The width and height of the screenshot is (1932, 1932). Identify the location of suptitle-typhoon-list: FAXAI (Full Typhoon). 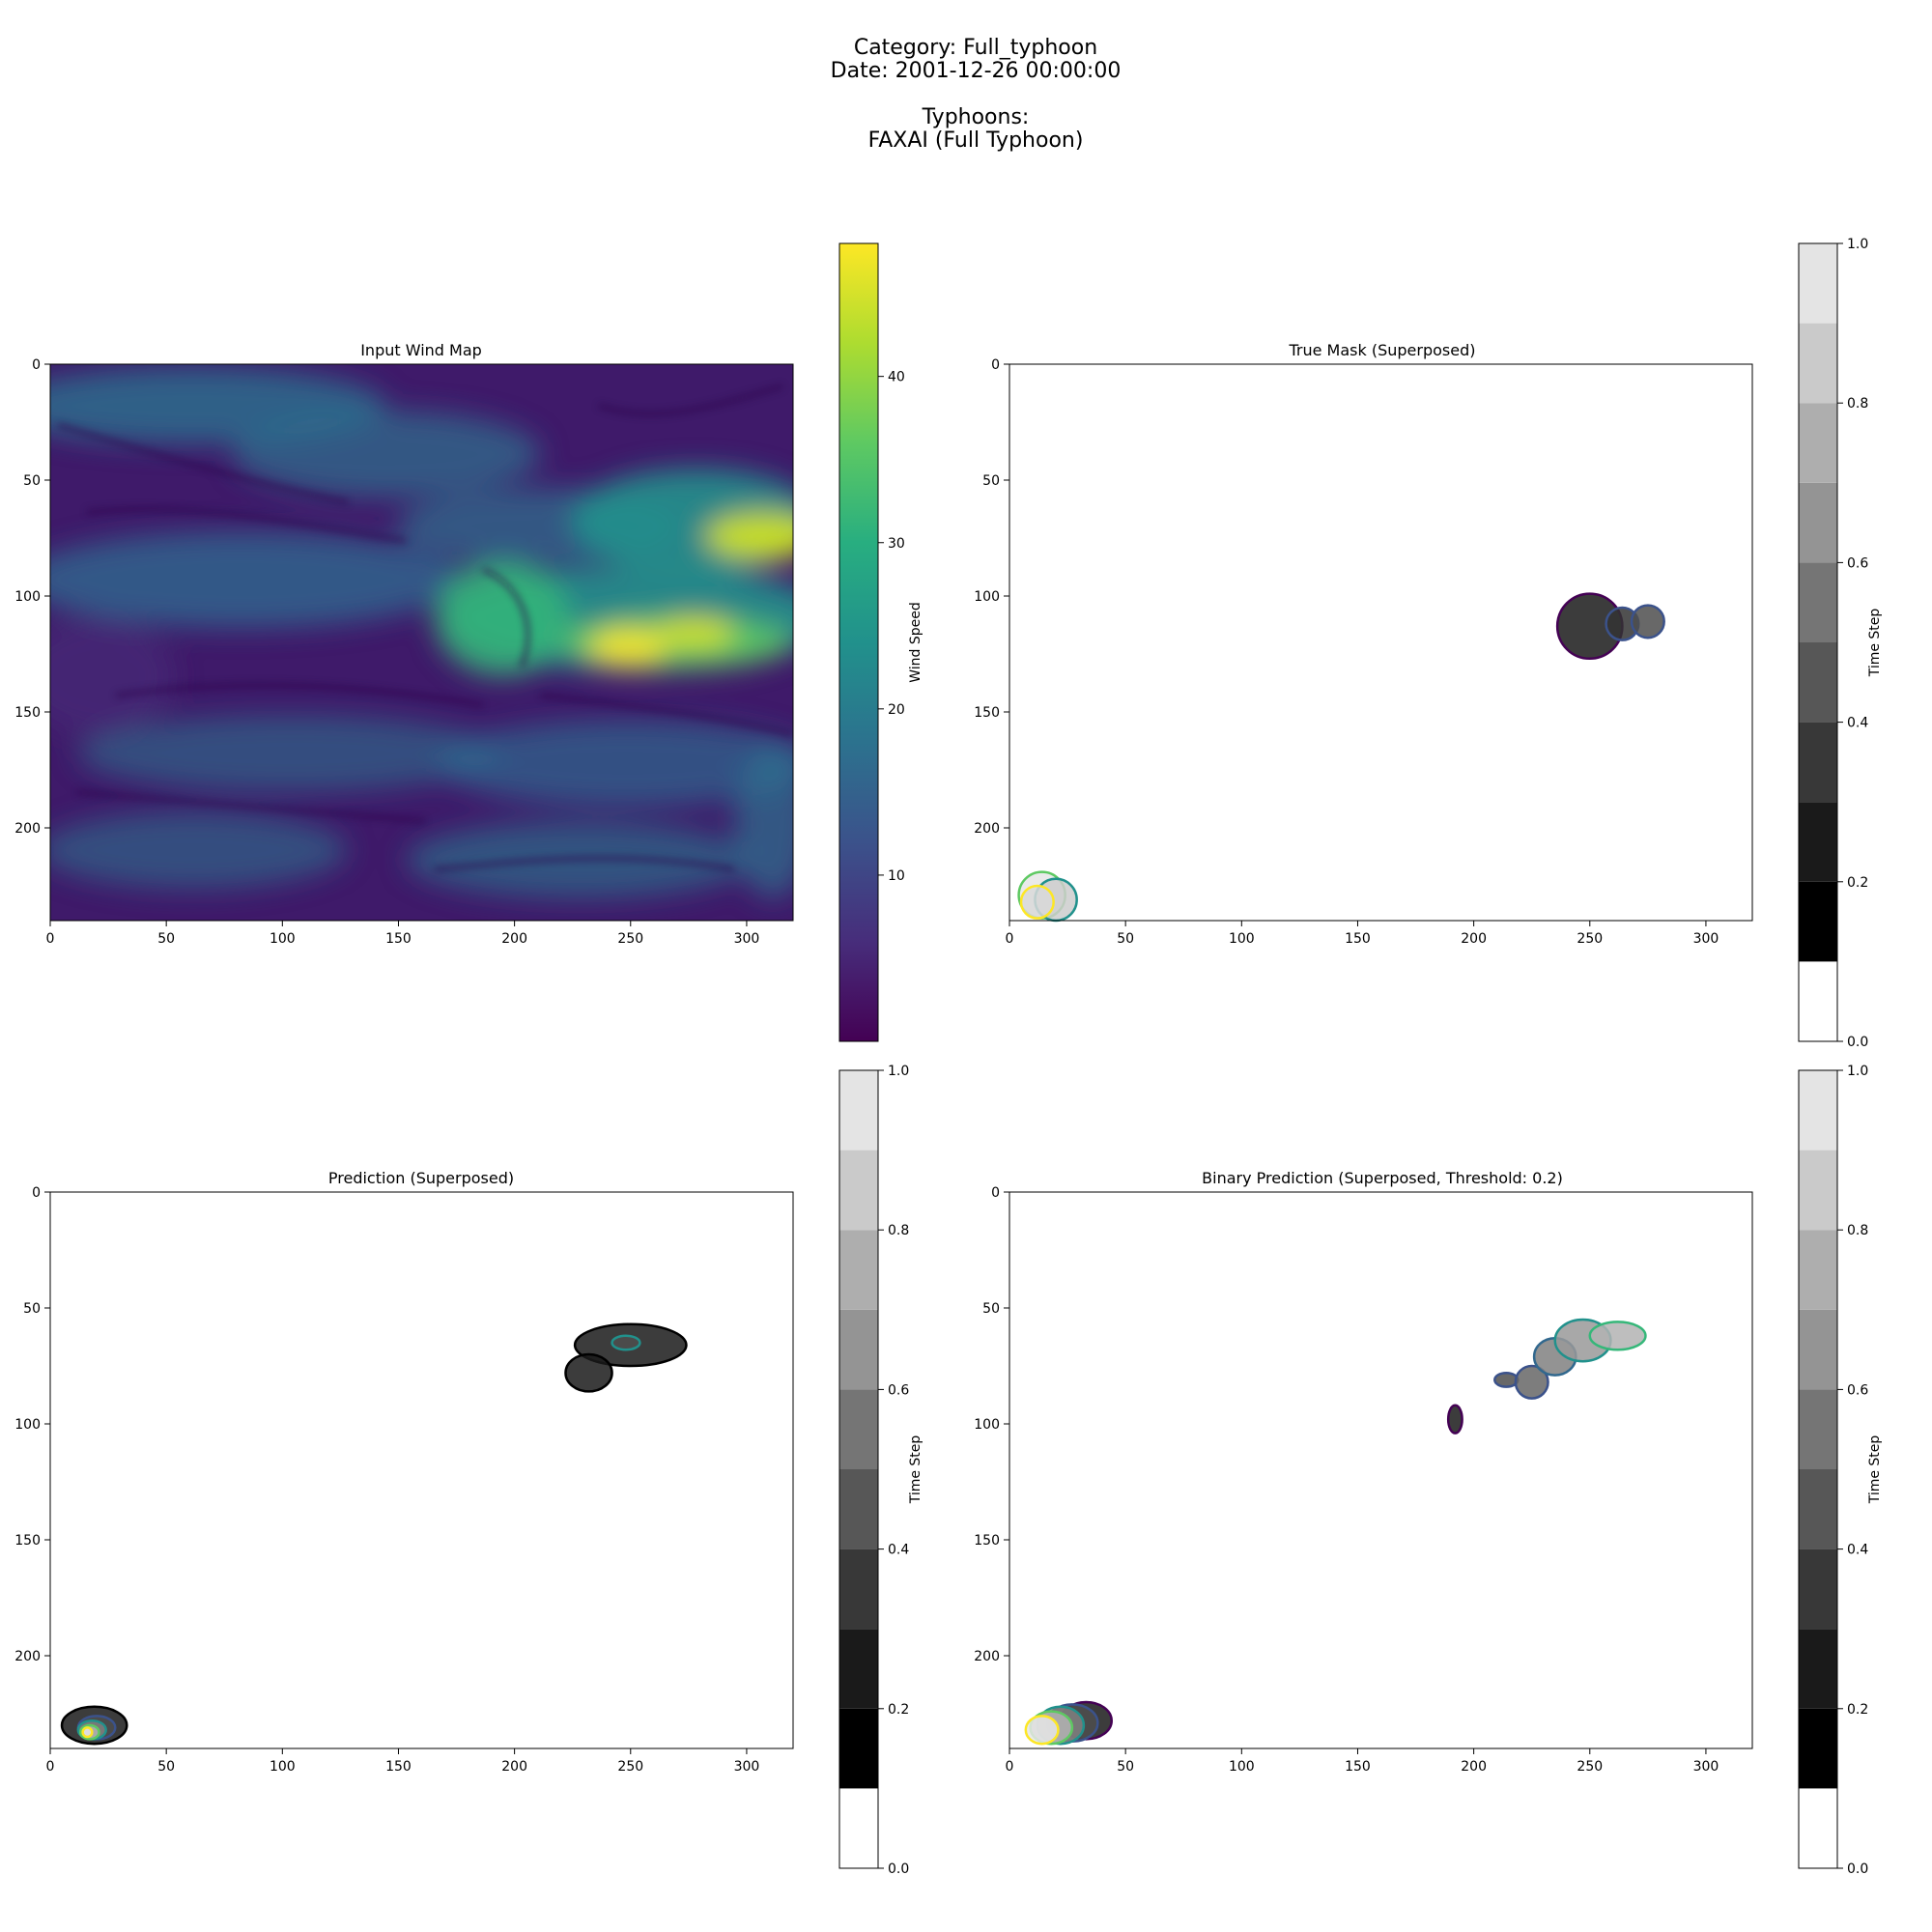
(976, 140).